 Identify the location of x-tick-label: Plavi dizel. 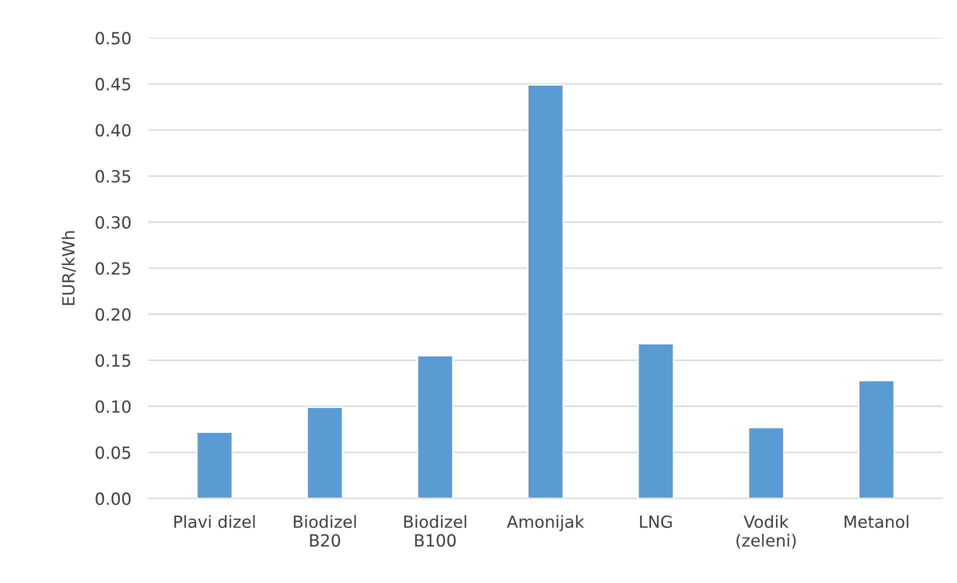
(214, 521).